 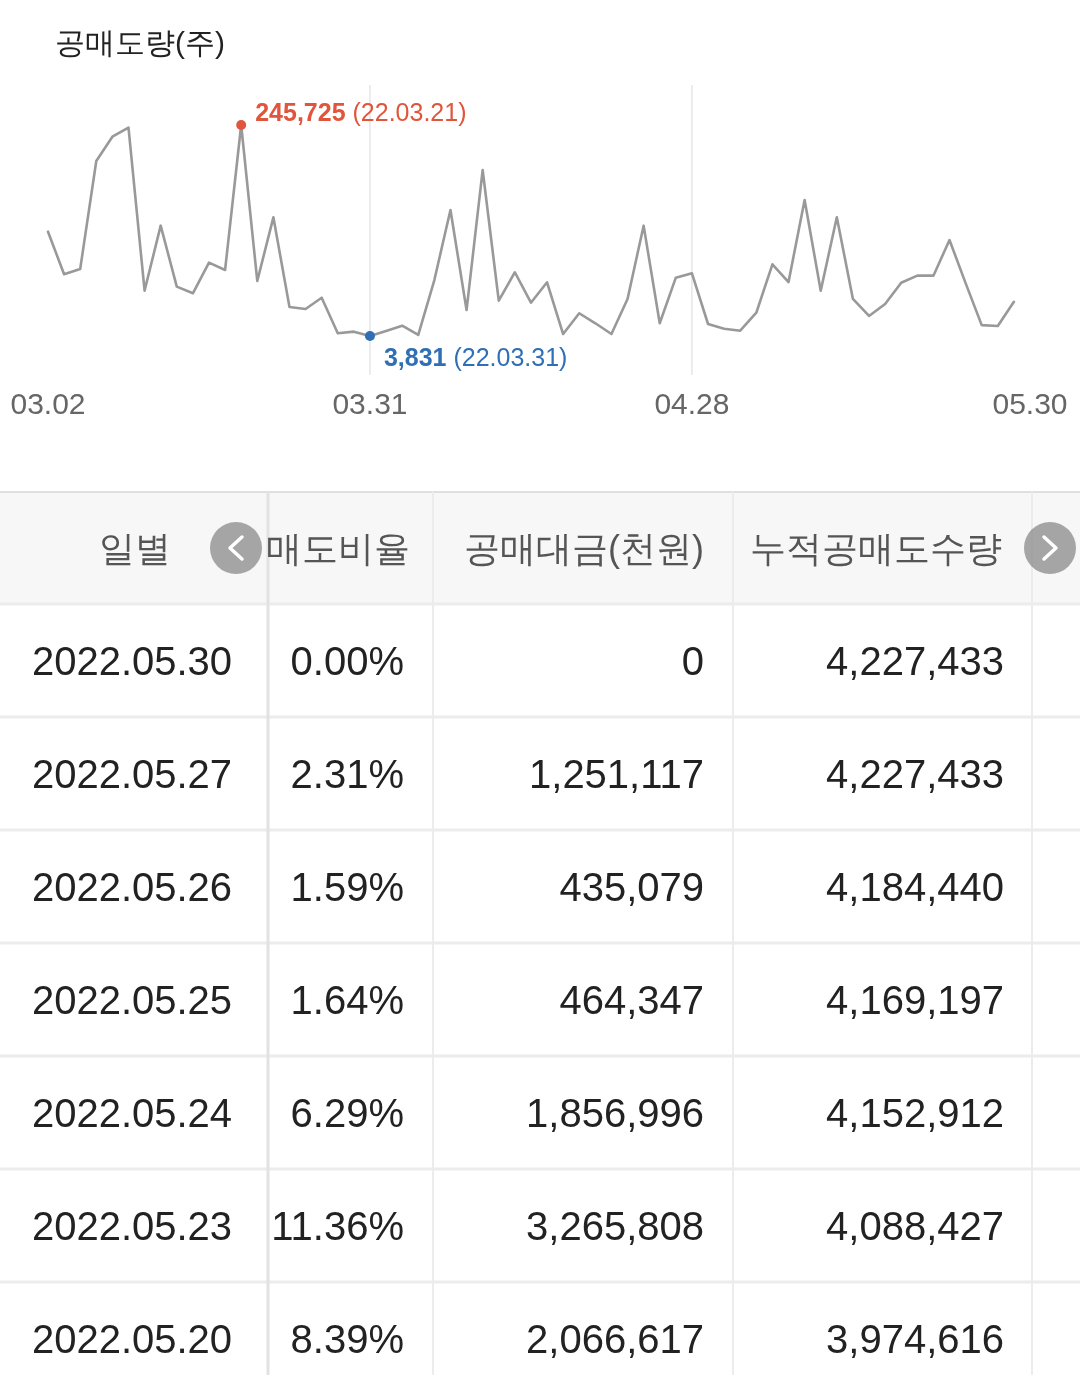 I want to click on text: 1,856,996, so click(x=615, y=1112).